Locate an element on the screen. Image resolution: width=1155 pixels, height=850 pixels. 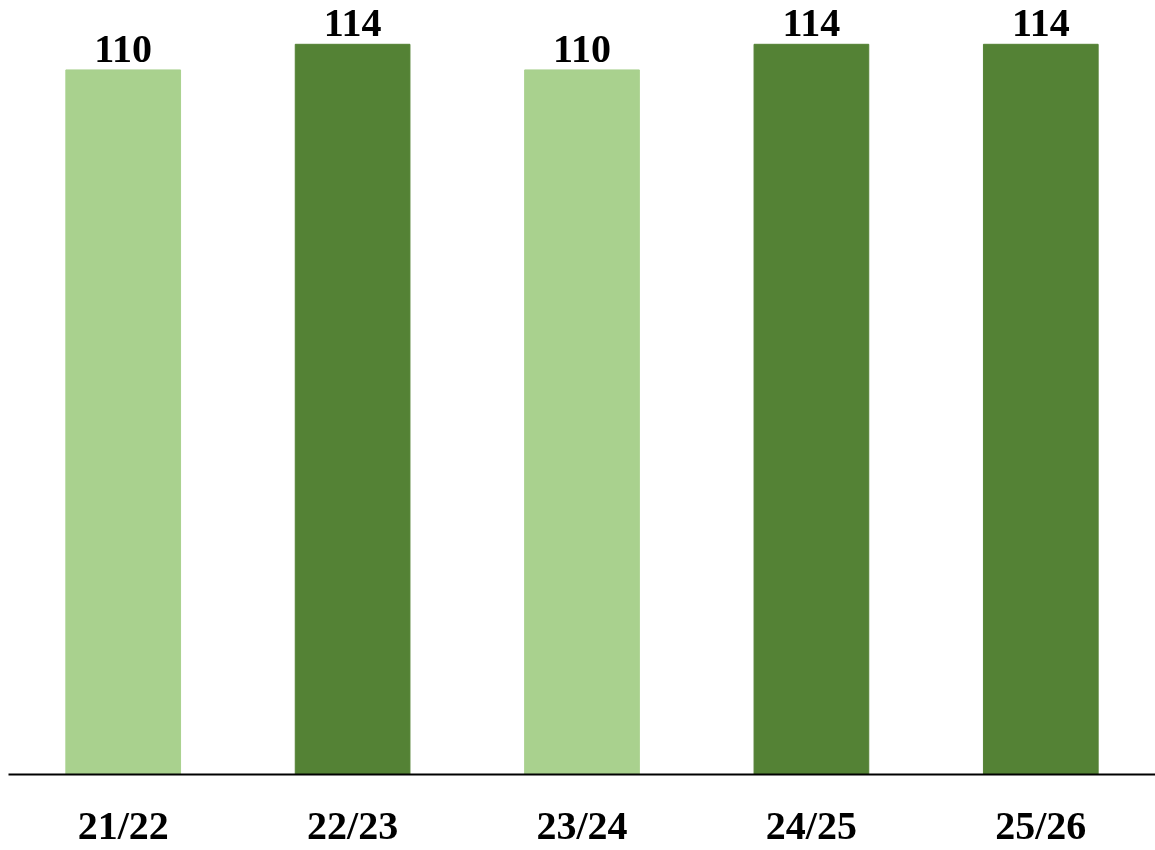
x-tick-label: 23/24 is located at coordinates (582, 825).